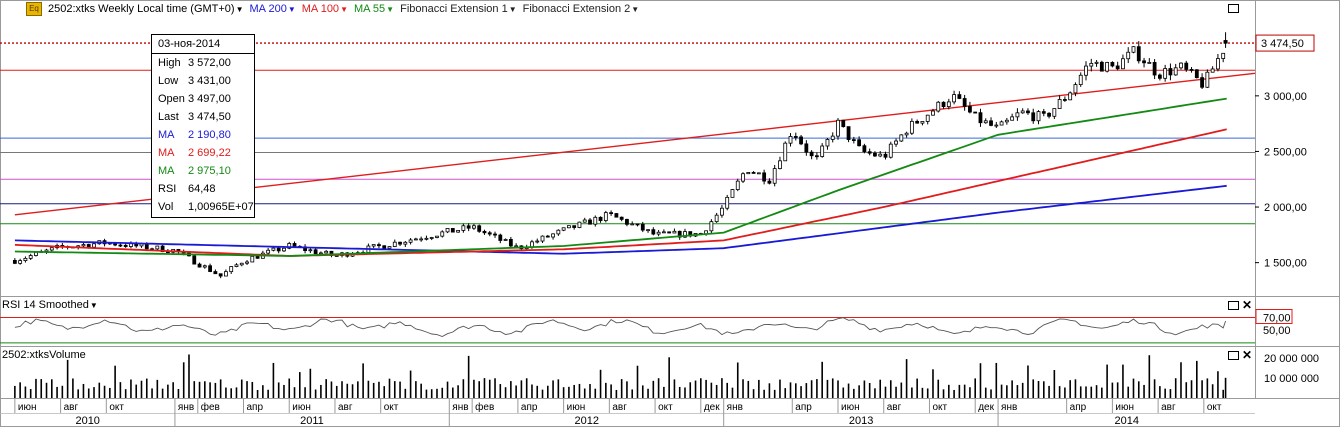 Image resolution: width=1340 pixels, height=427 pixels. What do you see at coordinates (529, 407) in the screenshot?
I see `month-label: апр` at bounding box center [529, 407].